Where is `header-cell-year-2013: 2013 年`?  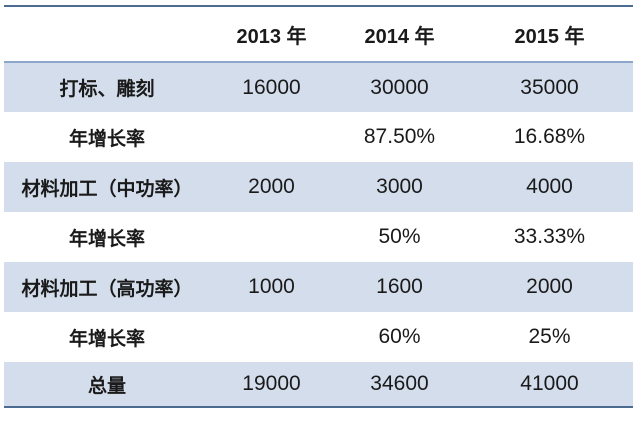 header-cell-year-2013: 2013 年 is located at coordinates (271, 34).